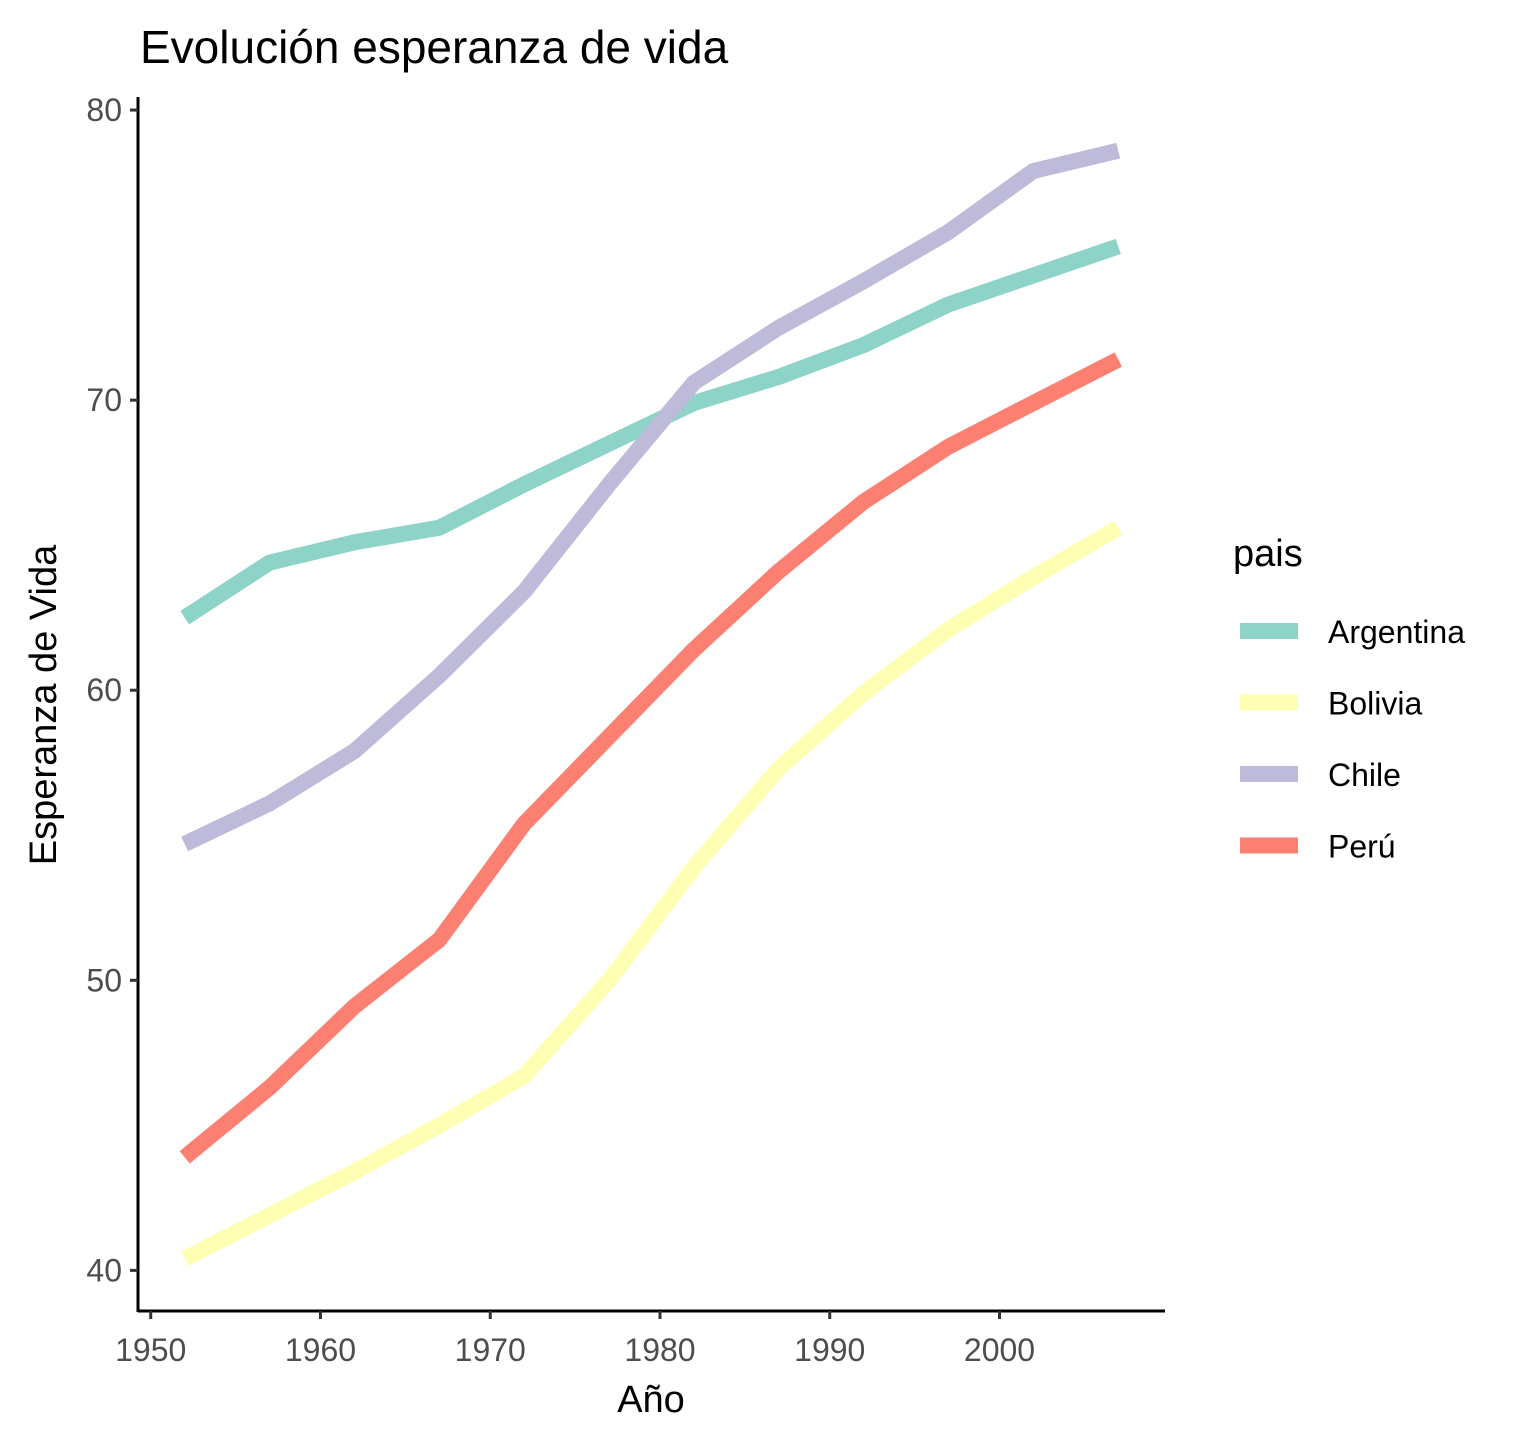  Describe the element at coordinates (1362, 847) in the screenshot. I see `legend-label-per-: Perú` at that location.